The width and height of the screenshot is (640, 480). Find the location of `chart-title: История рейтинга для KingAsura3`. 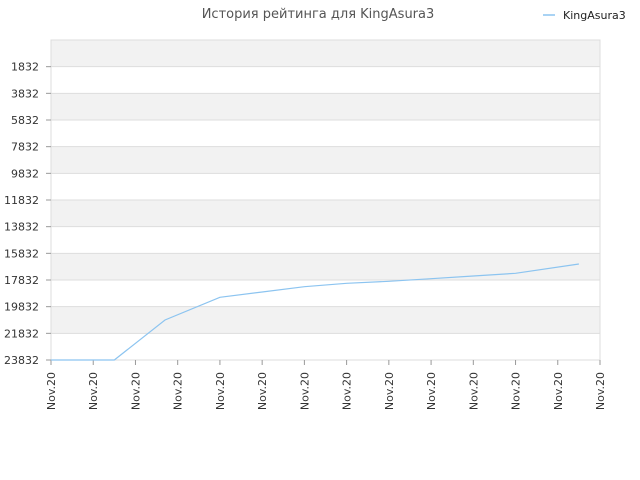

chart-title: История рейтинга для KingAsura3 is located at coordinates (318, 14).